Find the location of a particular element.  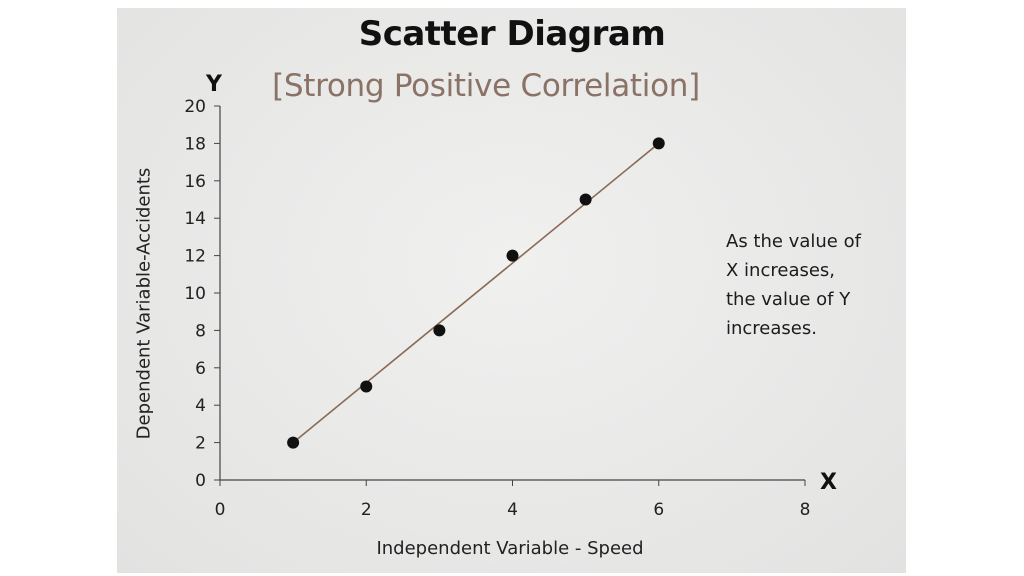

x-axis-label: Independent Variable - Speed is located at coordinates (510, 548).